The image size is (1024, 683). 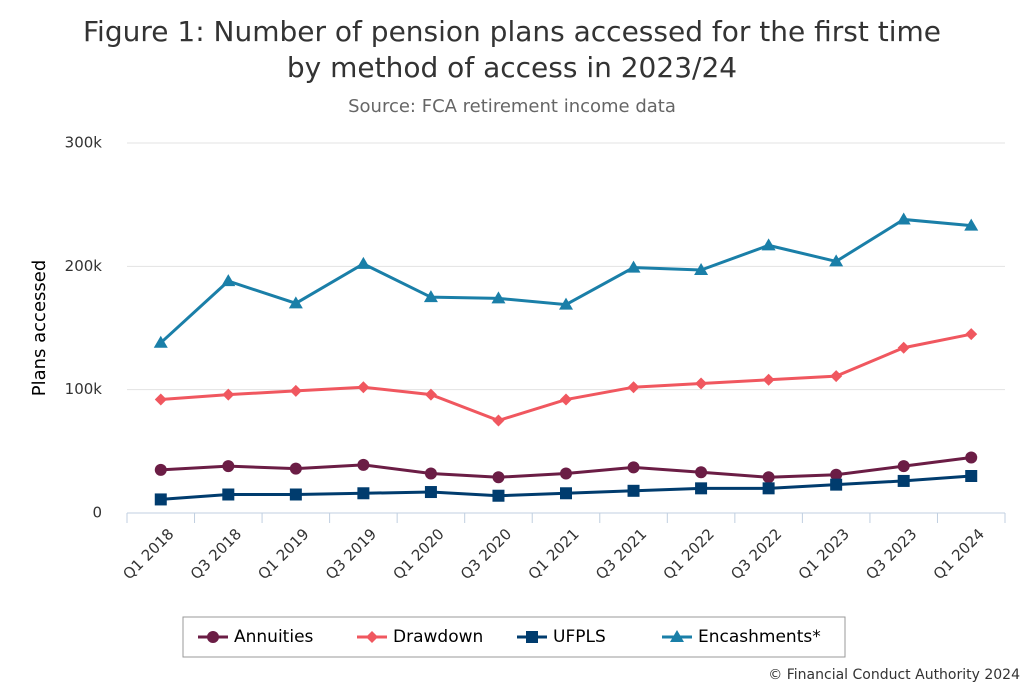 I want to click on x-tick-label: Q1 2022, so click(x=689, y=554).